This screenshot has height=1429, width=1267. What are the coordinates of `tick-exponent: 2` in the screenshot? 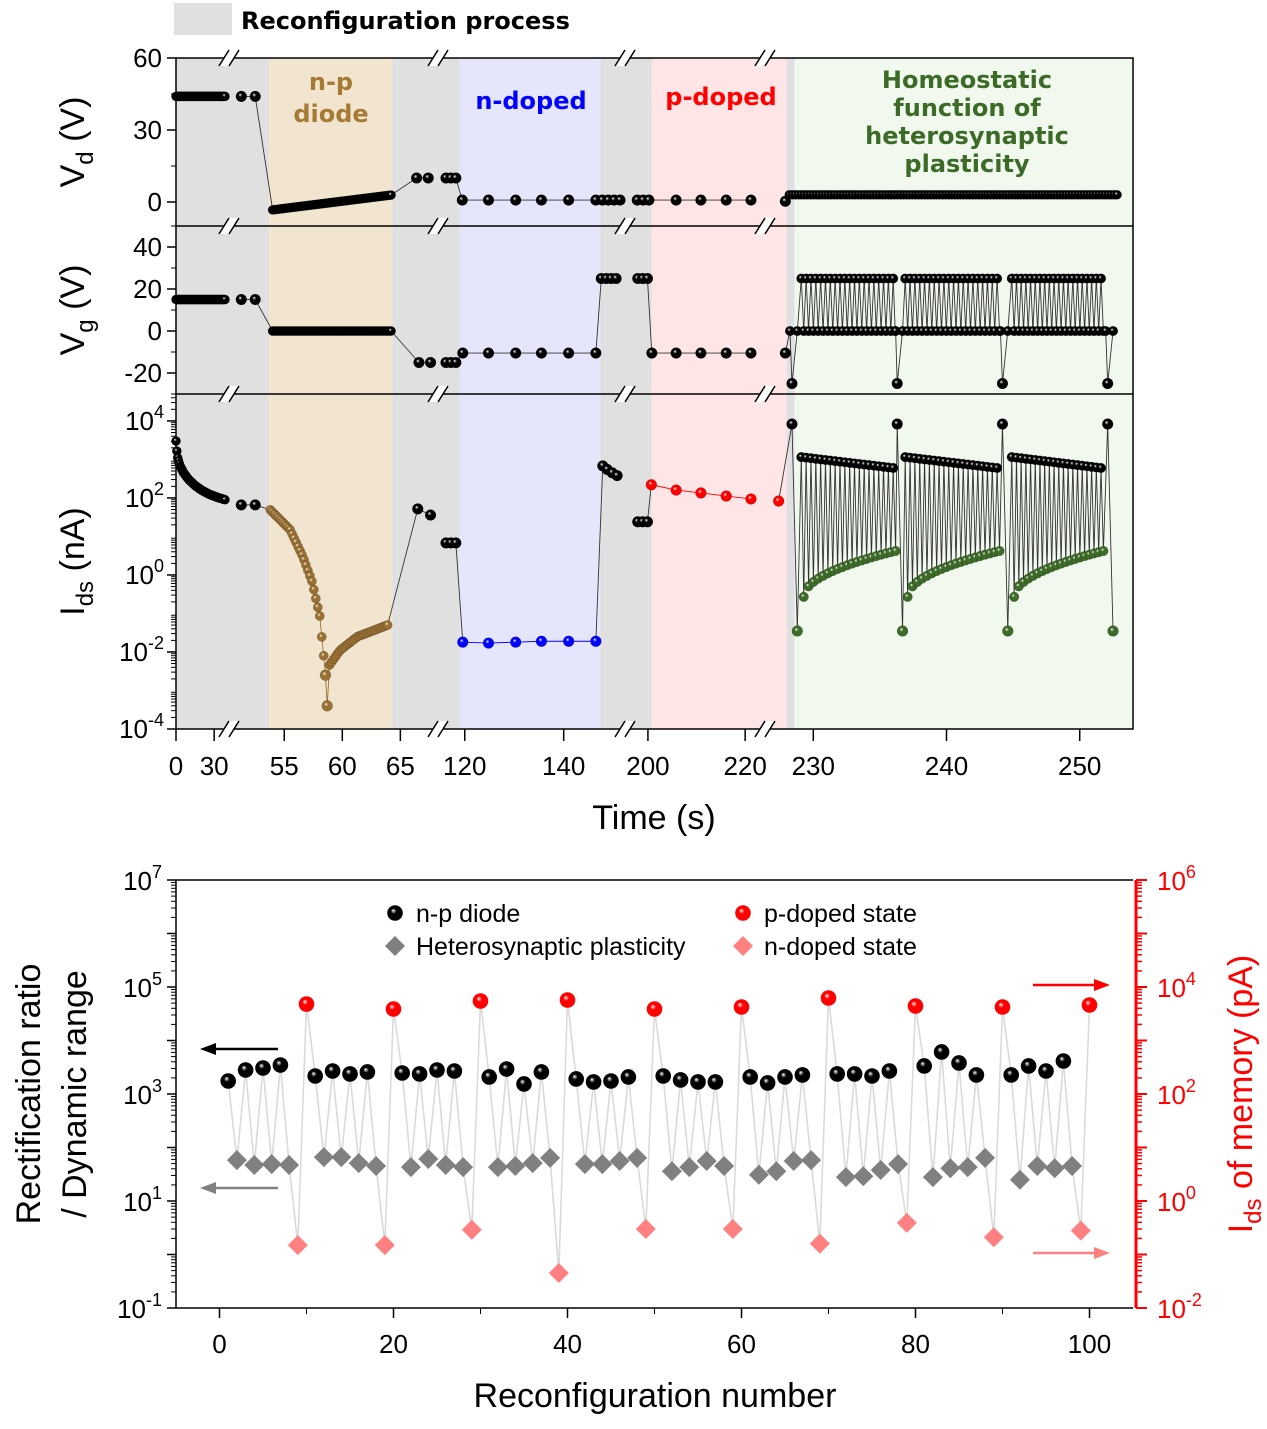 It's located at (1191, 1086).